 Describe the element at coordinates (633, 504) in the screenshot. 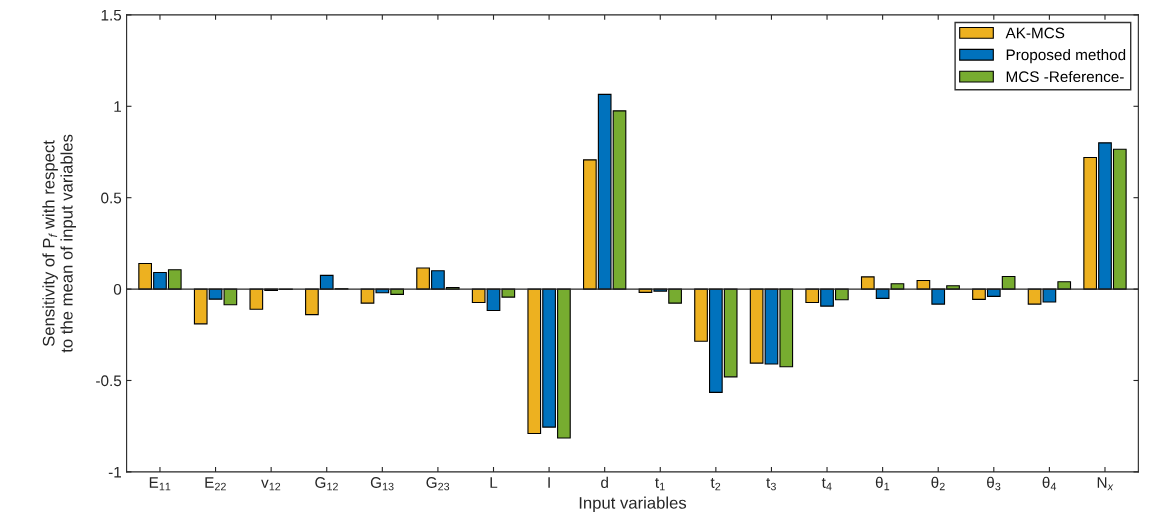

I see `x-axis-title: Input variables` at that location.